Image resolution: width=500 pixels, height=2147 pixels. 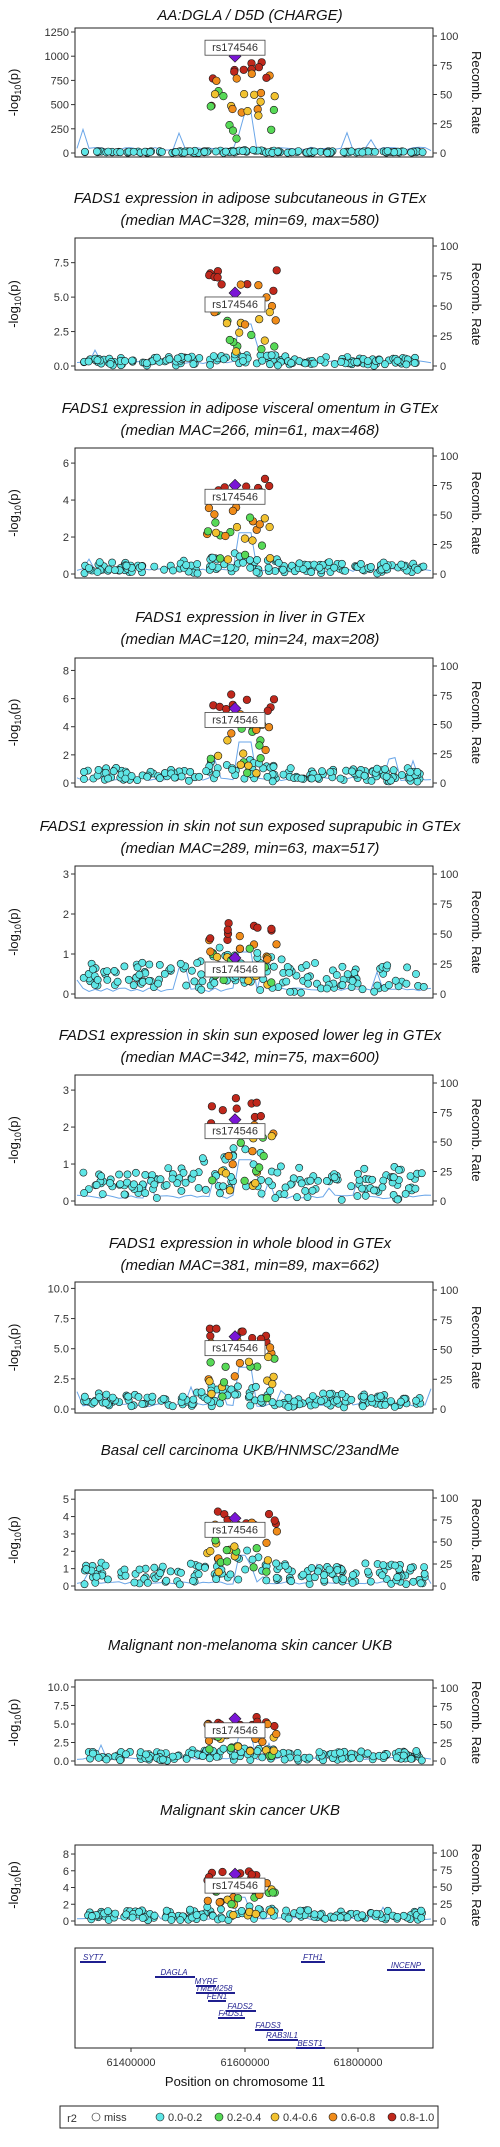 What do you see at coordinates (255, 1896) in the screenshot?
I see `snp-points` at bounding box center [255, 1896].